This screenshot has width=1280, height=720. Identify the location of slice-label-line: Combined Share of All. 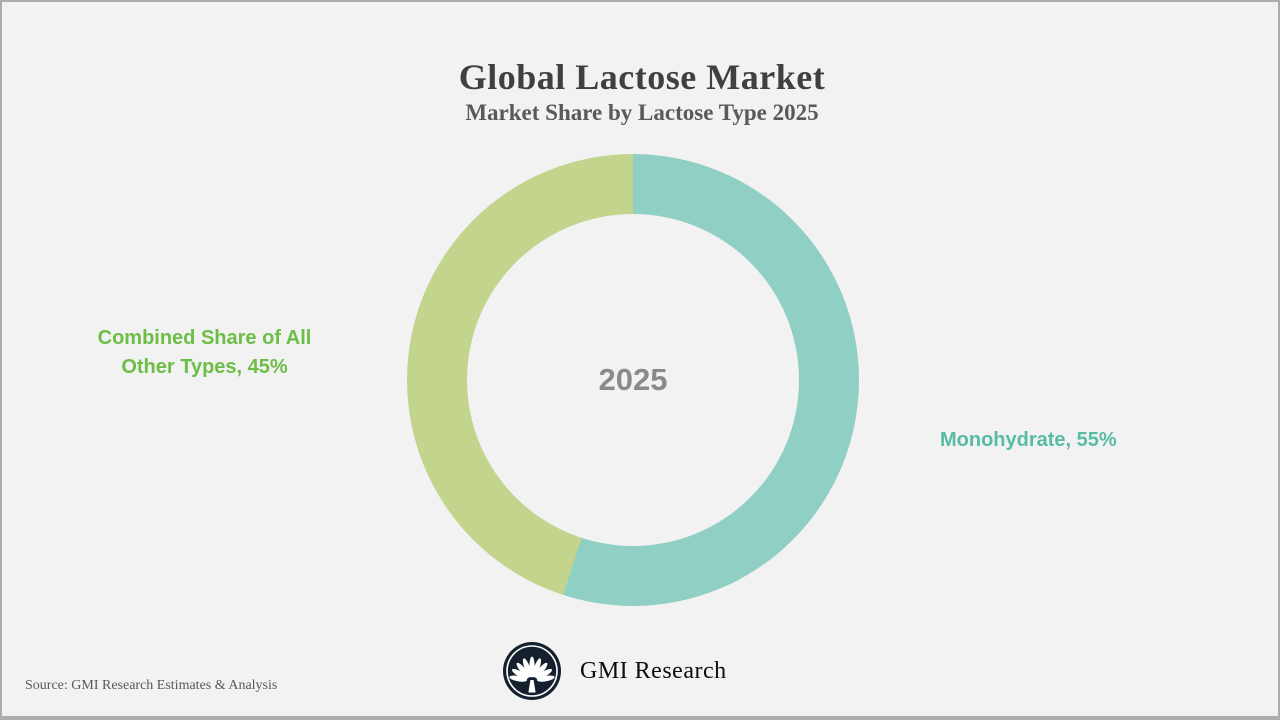
(204, 338).